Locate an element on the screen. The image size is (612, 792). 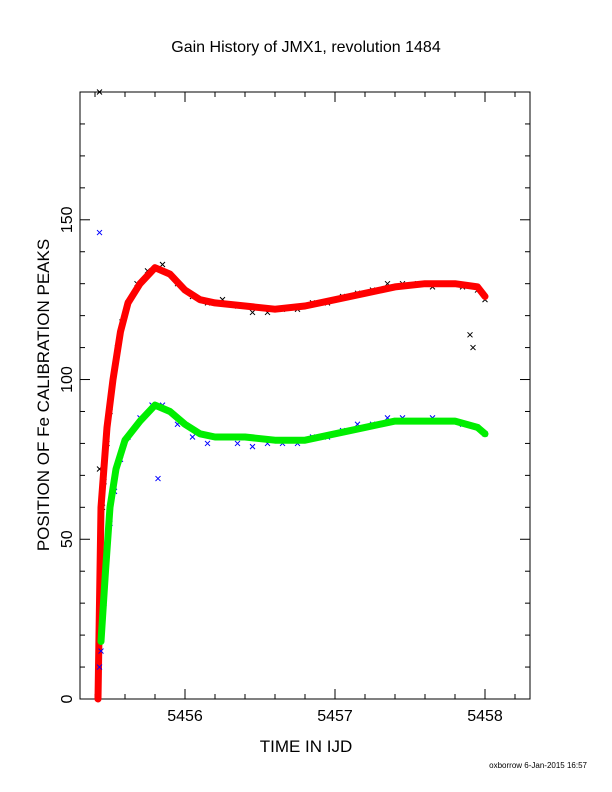
y-tick-label: 0 is located at coordinates (67, 698).